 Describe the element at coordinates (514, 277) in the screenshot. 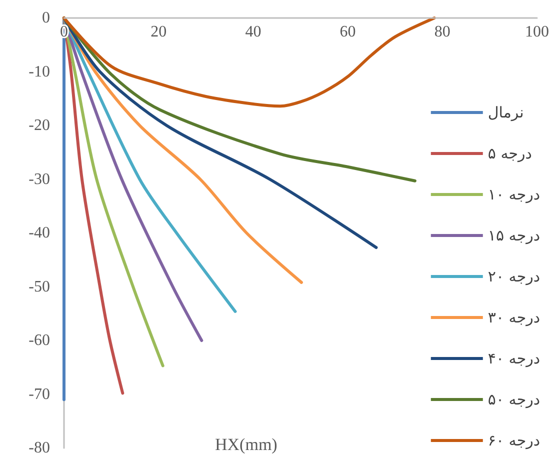

I see `legend-label: ۲۰ درجه` at that location.